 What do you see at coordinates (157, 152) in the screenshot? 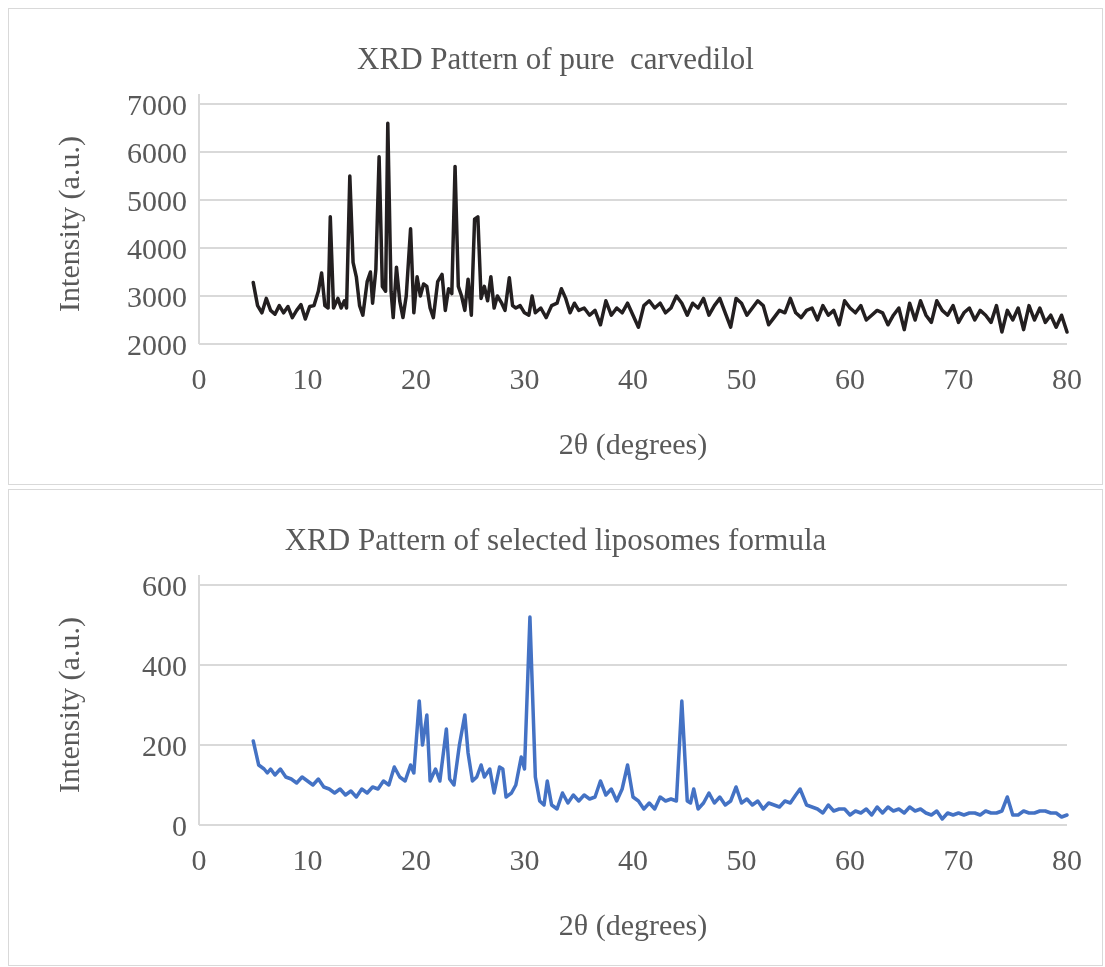
I see `y-tick-label: 6000` at bounding box center [157, 152].